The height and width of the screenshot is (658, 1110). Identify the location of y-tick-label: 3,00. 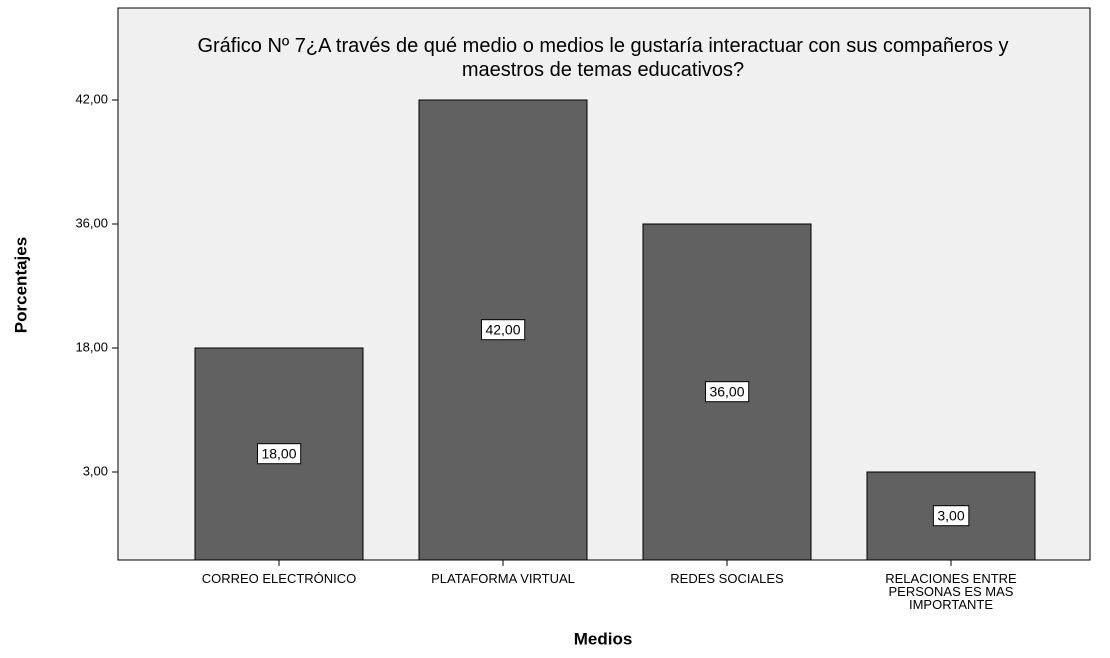
(95, 470).